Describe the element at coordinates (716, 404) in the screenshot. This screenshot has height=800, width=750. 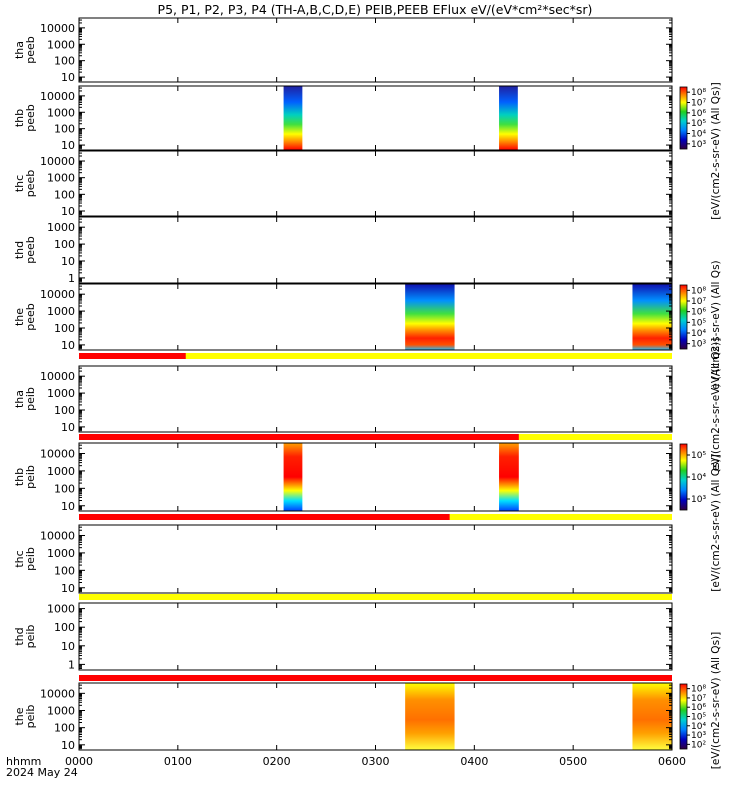
I see `colorbar-units-label: eV/(cm2-s-sr-eV) (All Qs)]` at that location.